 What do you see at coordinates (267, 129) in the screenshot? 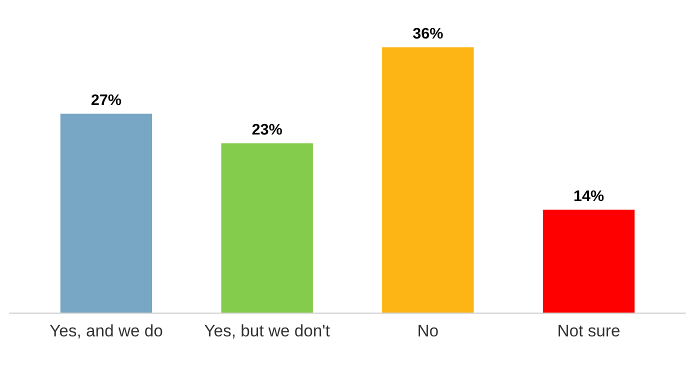
I see `data-label: 23%` at bounding box center [267, 129].